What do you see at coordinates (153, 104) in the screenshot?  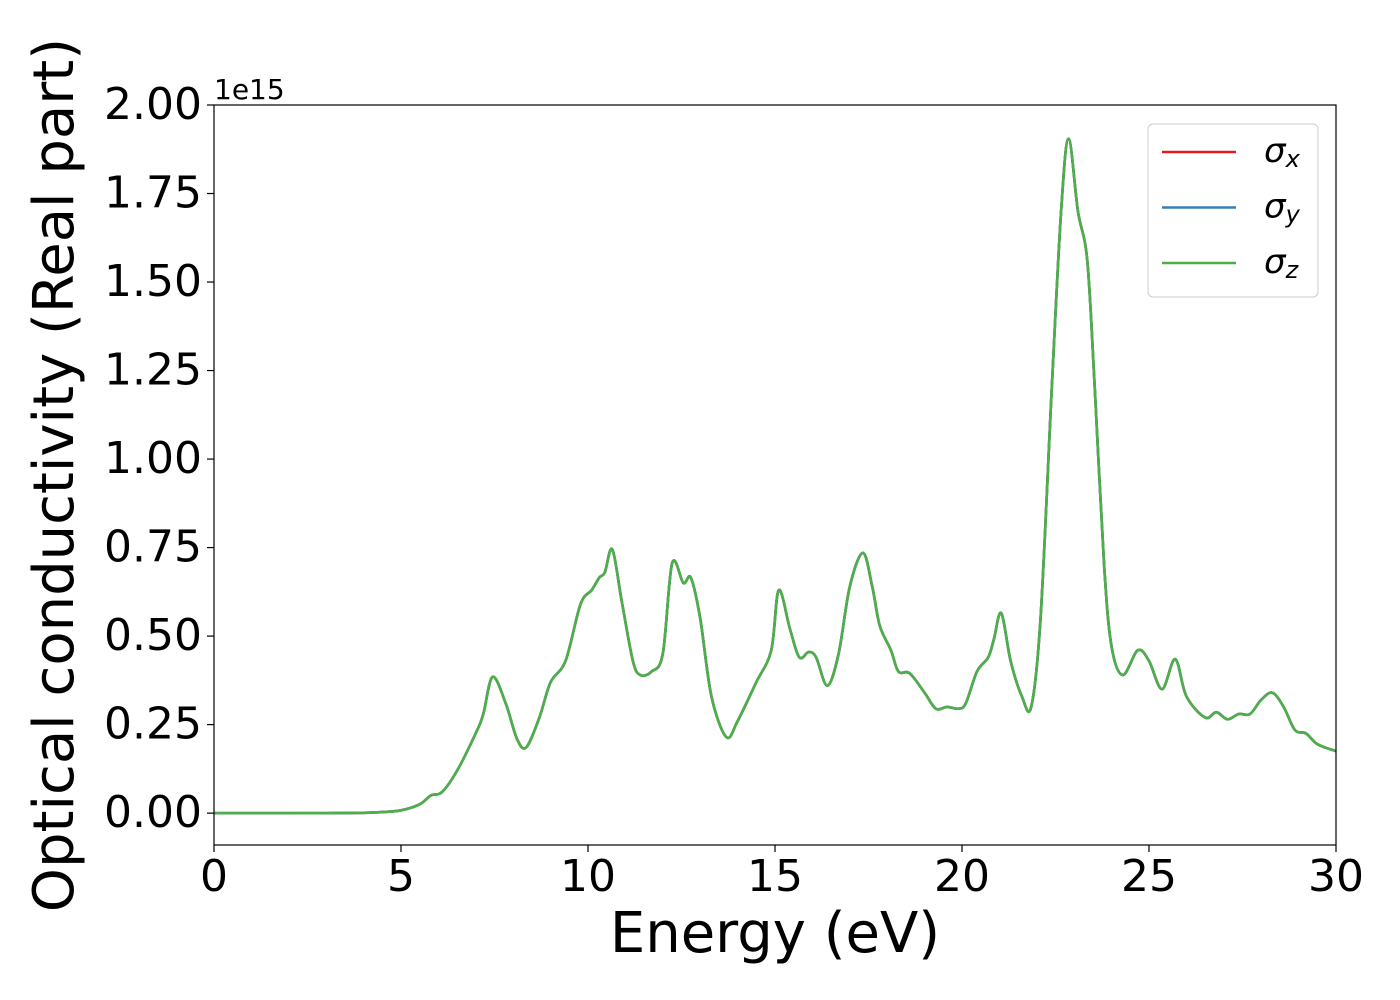 I see `y-tick-label: 2.00` at bounding box center [153, 104].